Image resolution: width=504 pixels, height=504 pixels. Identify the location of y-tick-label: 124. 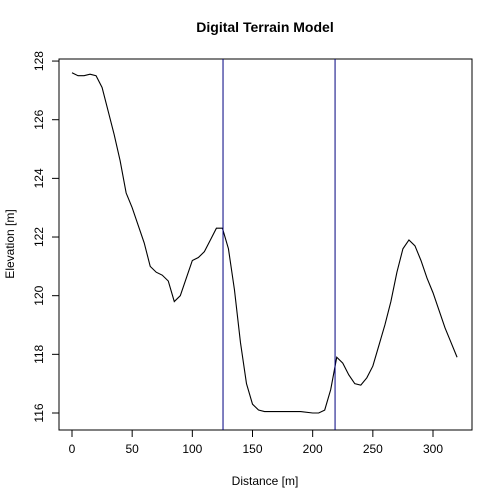
(39, 178).